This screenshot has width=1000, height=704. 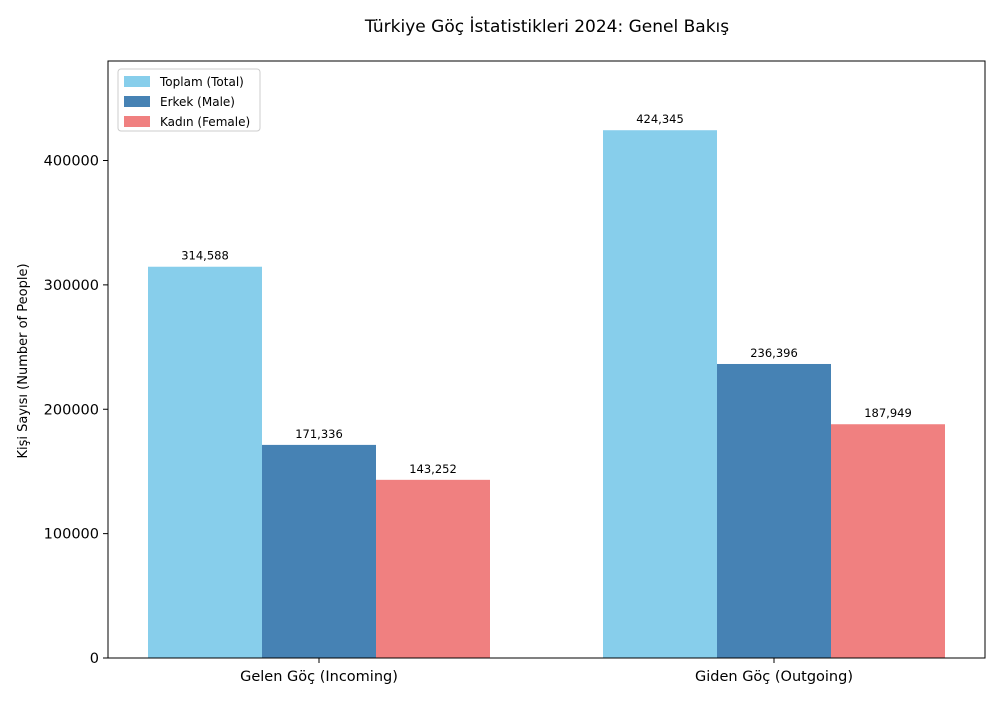 What do you see at coordinates (774, 677) in the screenshot?
I see `x-tick-label-2: Giden Göç (Outgoing)` at bounding box center [774, 677].